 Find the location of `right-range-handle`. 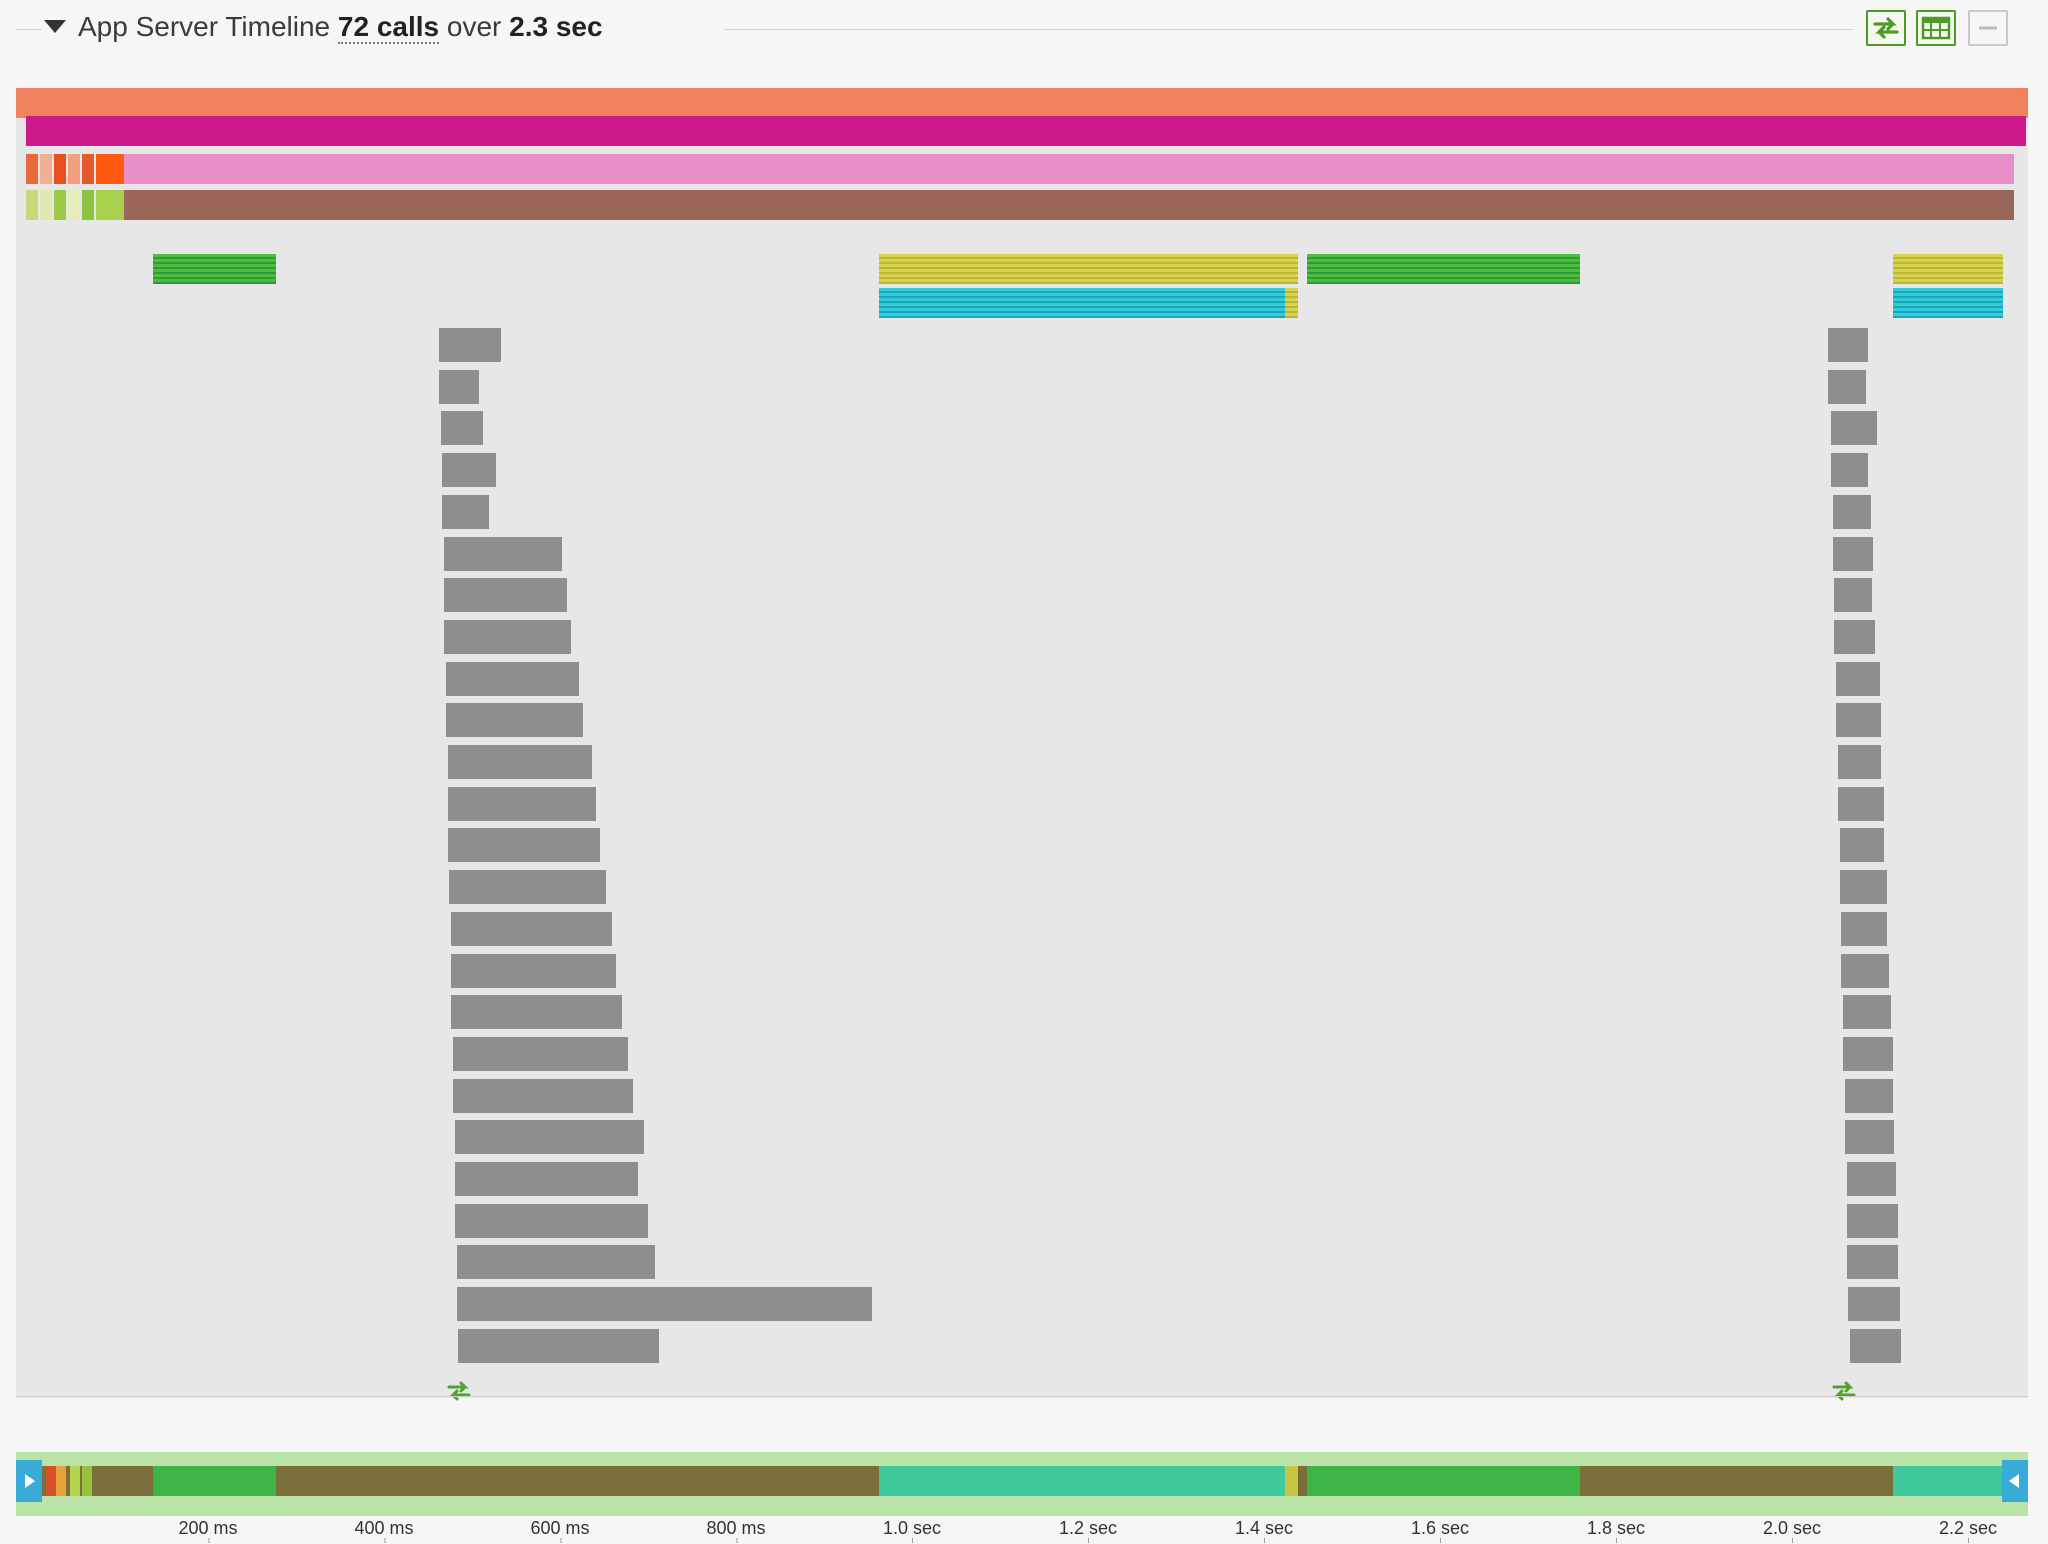

right-range-handle is located at coordinates (2015, 1481).